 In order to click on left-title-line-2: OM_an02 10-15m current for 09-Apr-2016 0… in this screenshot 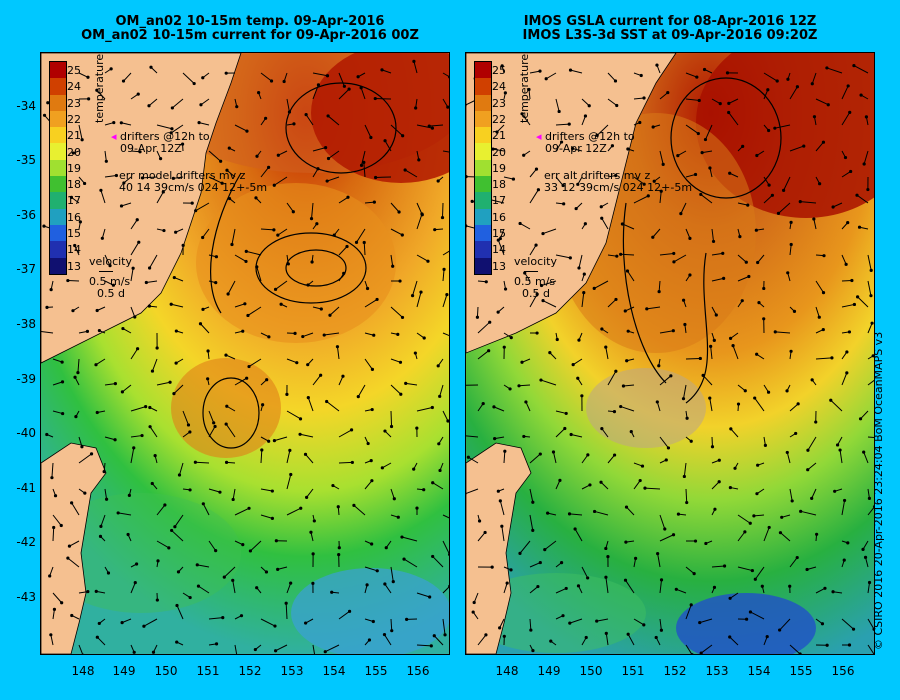, I will do `click(250, 35)`.